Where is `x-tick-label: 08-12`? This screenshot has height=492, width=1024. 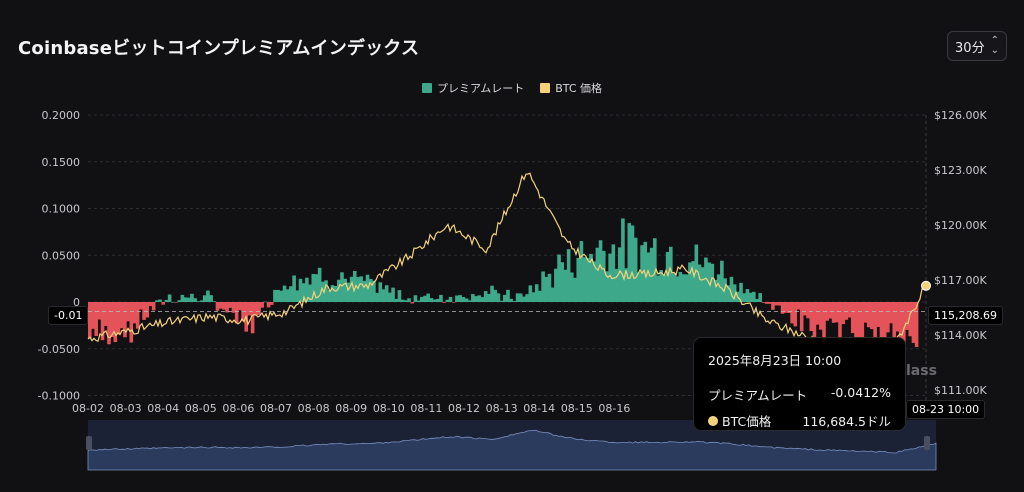
x-tick-label: 08-12 is located at coordinates (464, 408).